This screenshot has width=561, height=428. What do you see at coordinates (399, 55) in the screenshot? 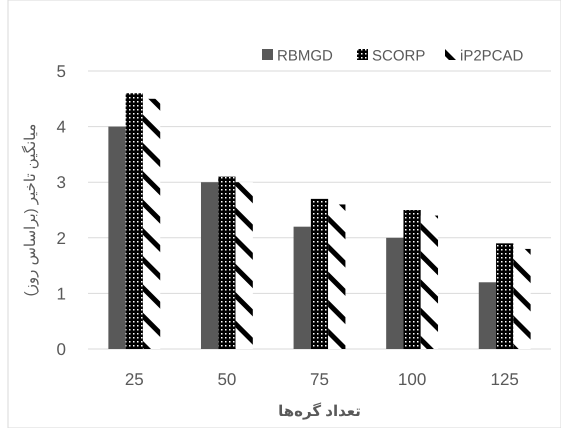
I see `legend-label: SCORP` at bounding box center [399, 55].